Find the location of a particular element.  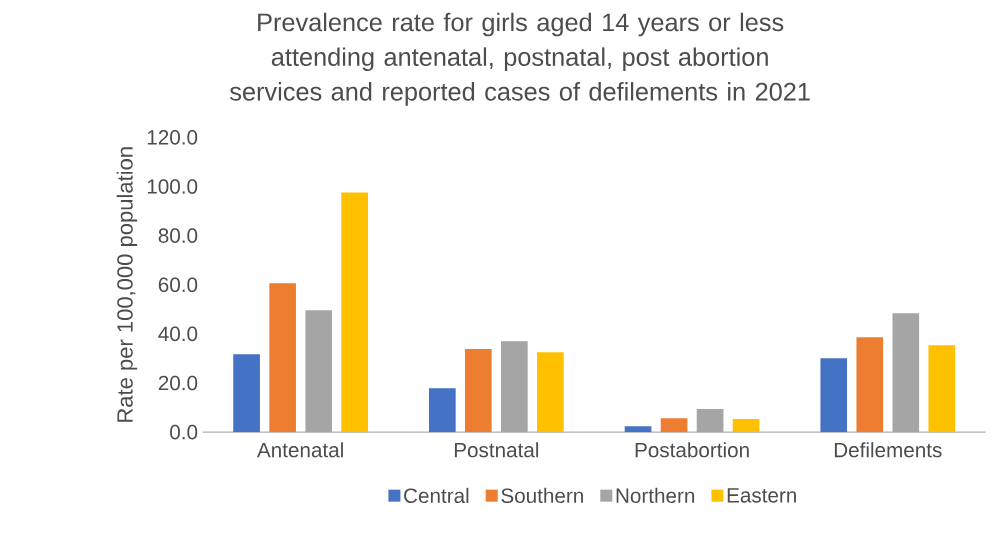

x-tick-label: Postnatal is located at coordinates (496, 450).